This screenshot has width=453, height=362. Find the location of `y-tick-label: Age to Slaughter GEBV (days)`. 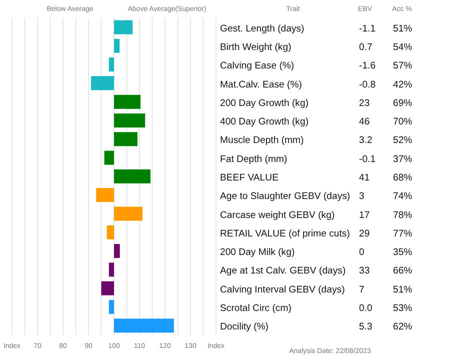

y-tick-label: Age to Slaughter GEBV (days) is located at coordinates (285, 196).